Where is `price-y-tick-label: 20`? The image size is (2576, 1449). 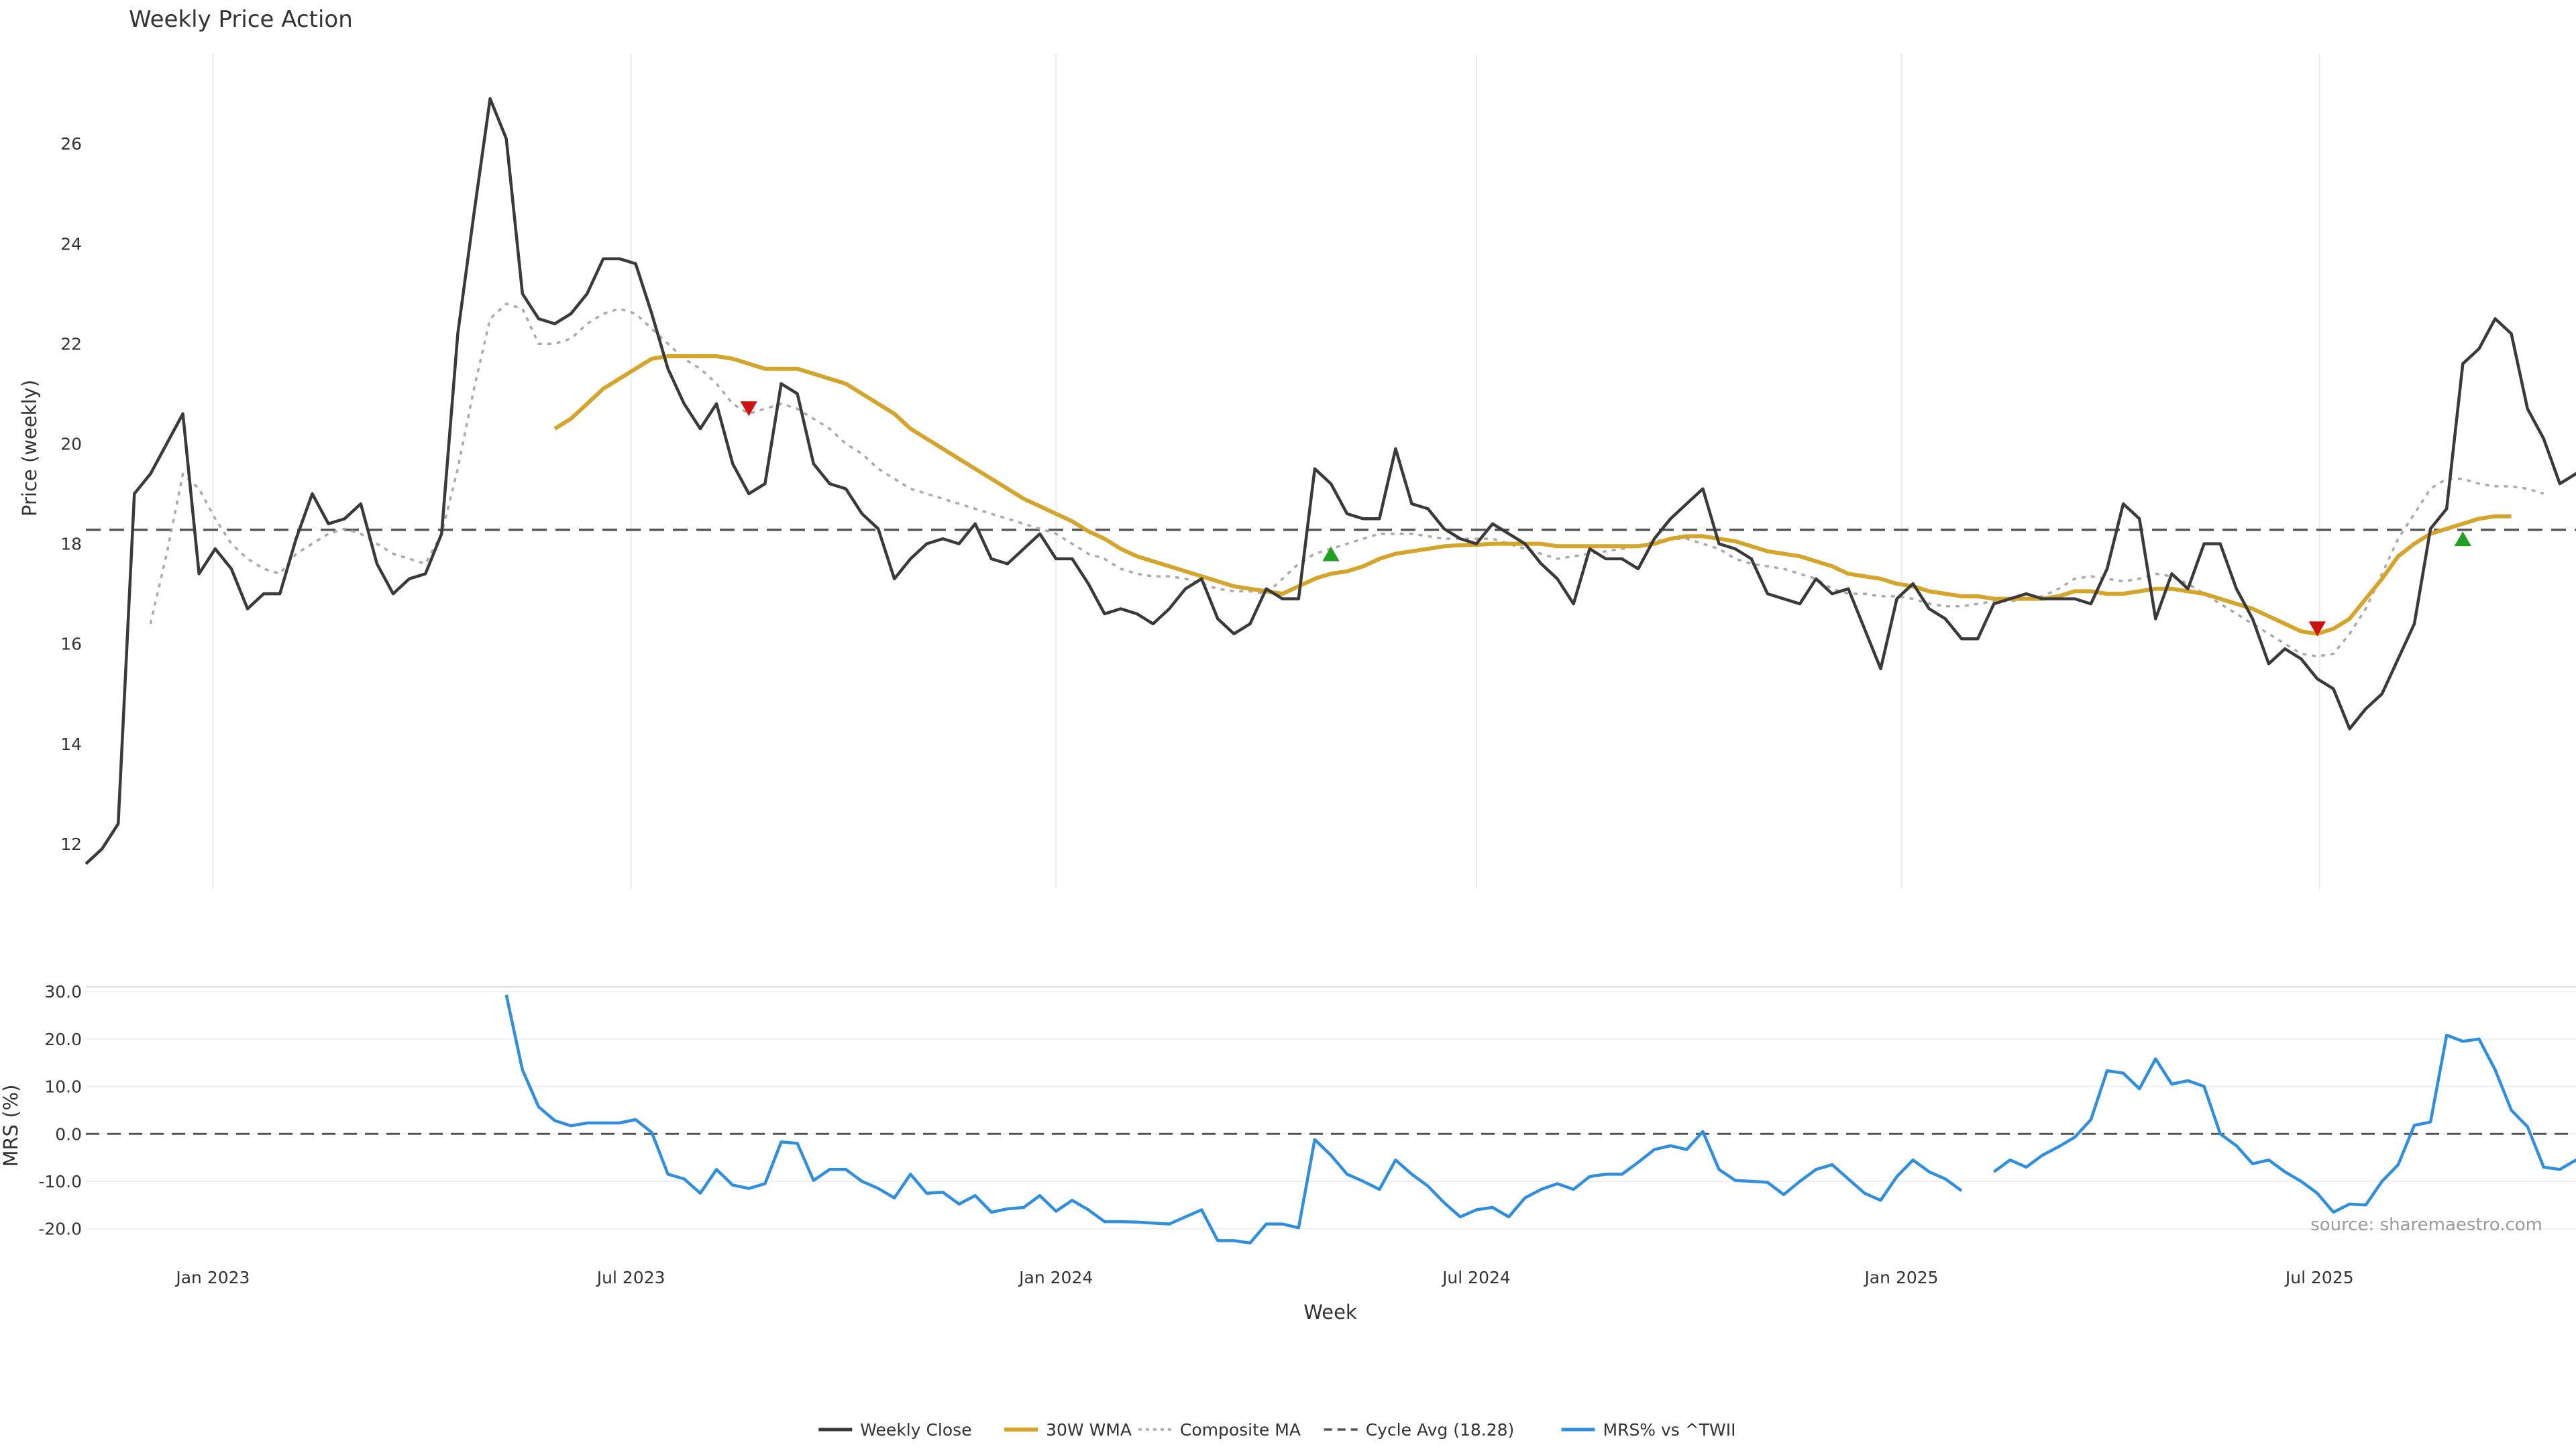
price-y-tick-label: 20 is located at coordinates (71, 443).